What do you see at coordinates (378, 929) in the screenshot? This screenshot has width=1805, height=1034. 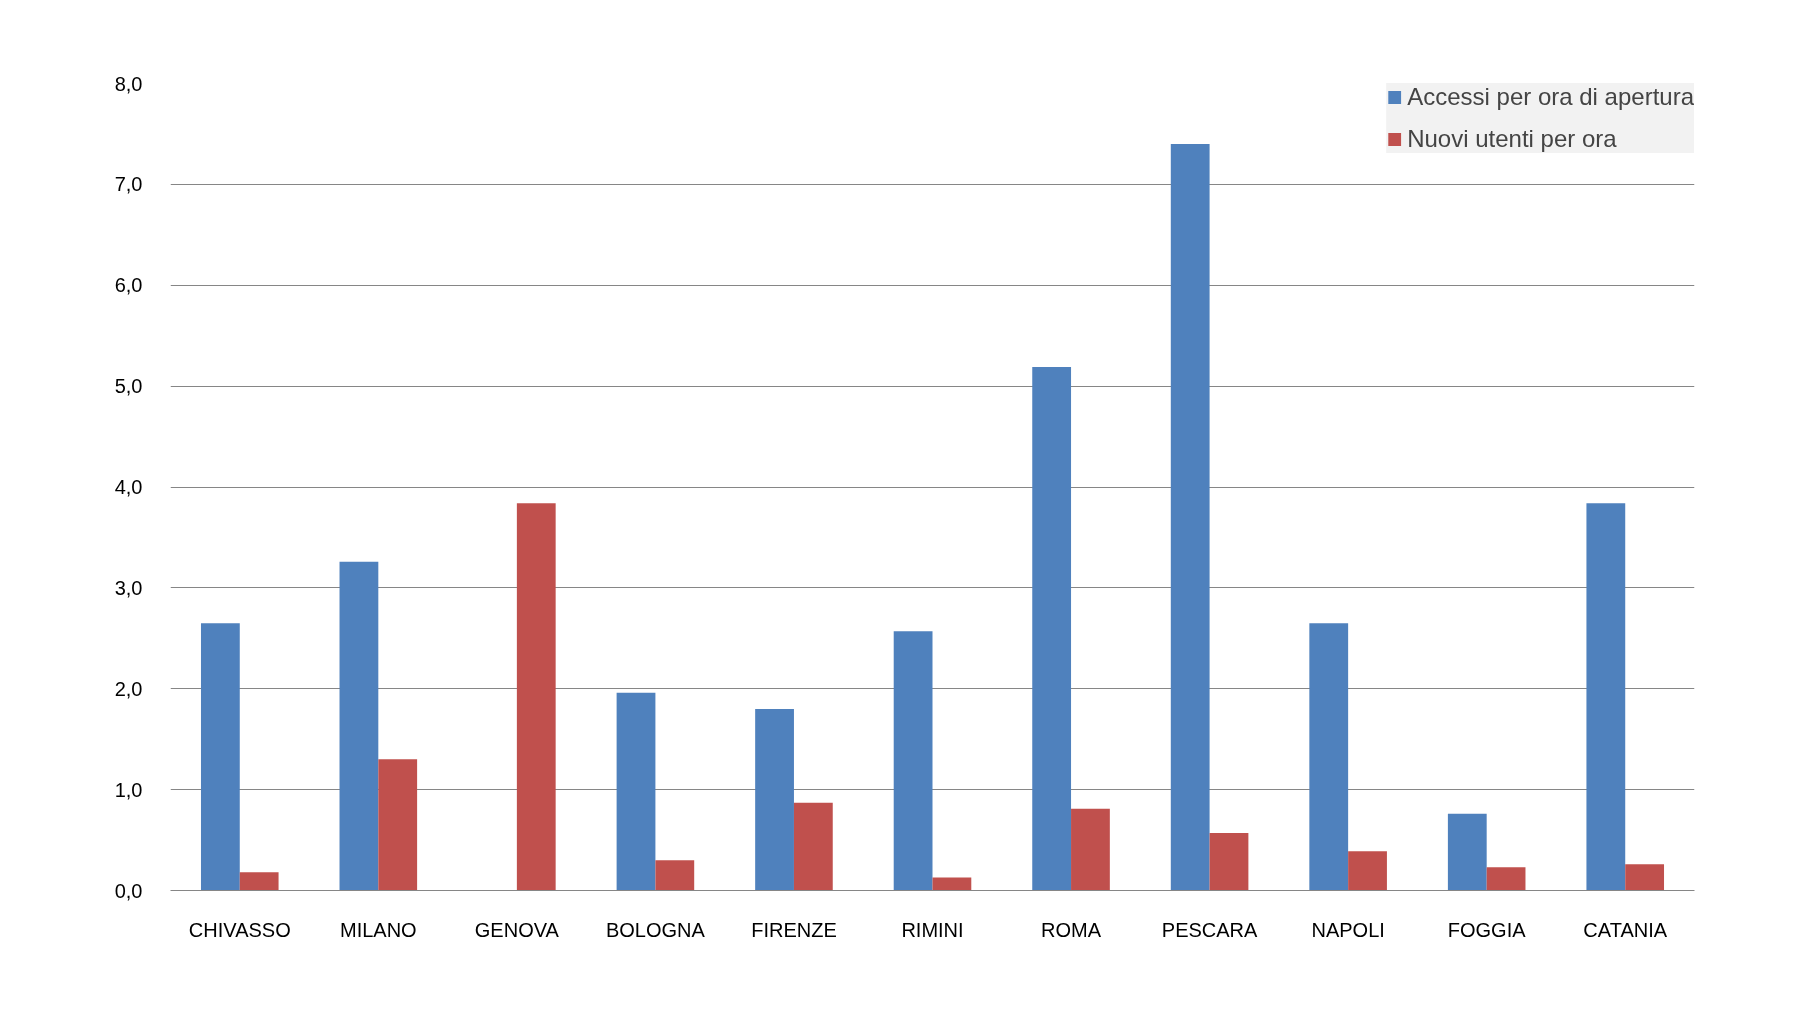 I see `x-tick-label: MILANO` at bounding box center [378, 929].